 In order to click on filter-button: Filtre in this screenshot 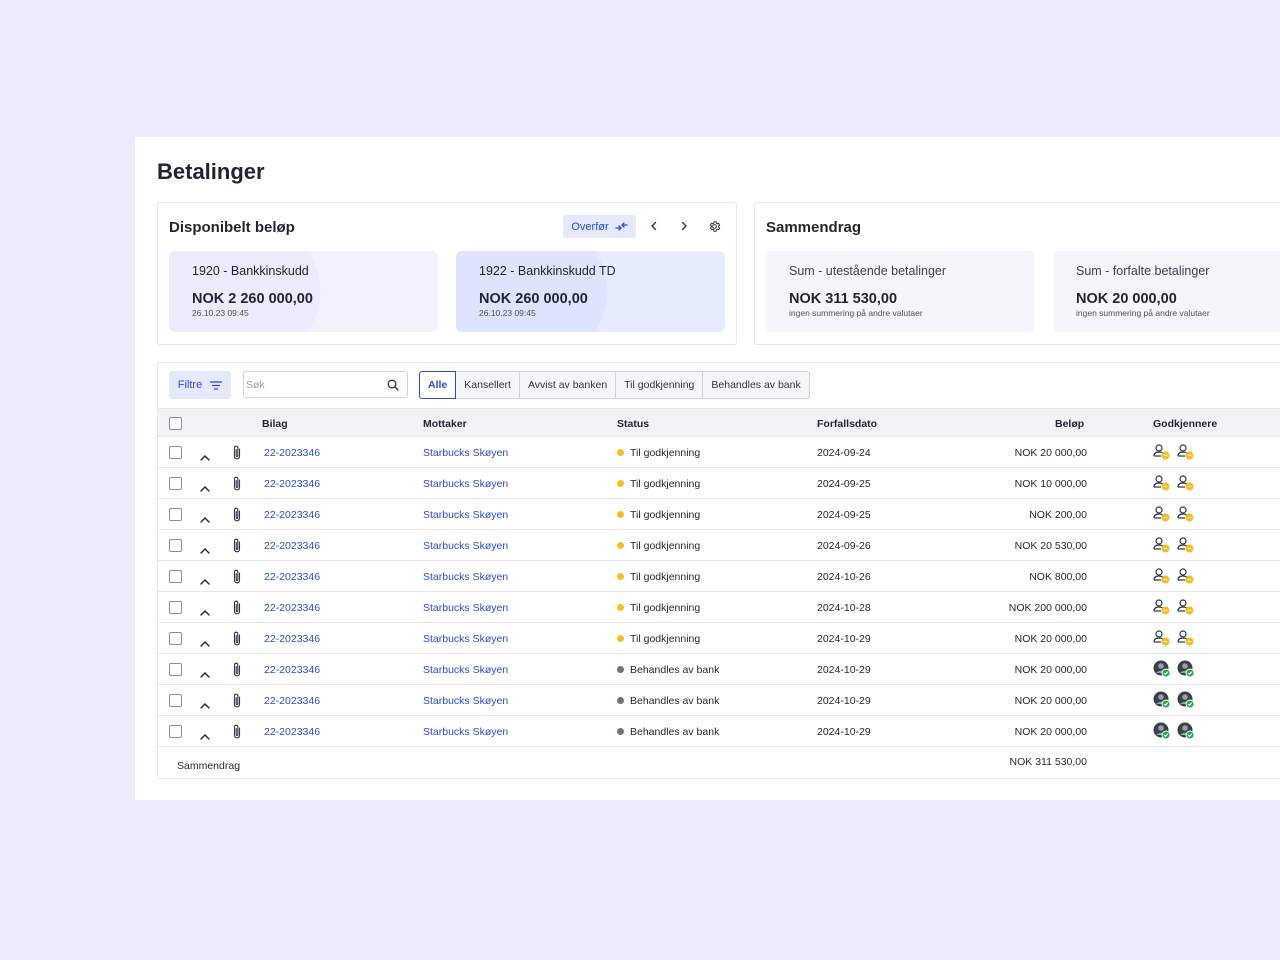, I will do `click(200, 385)`.